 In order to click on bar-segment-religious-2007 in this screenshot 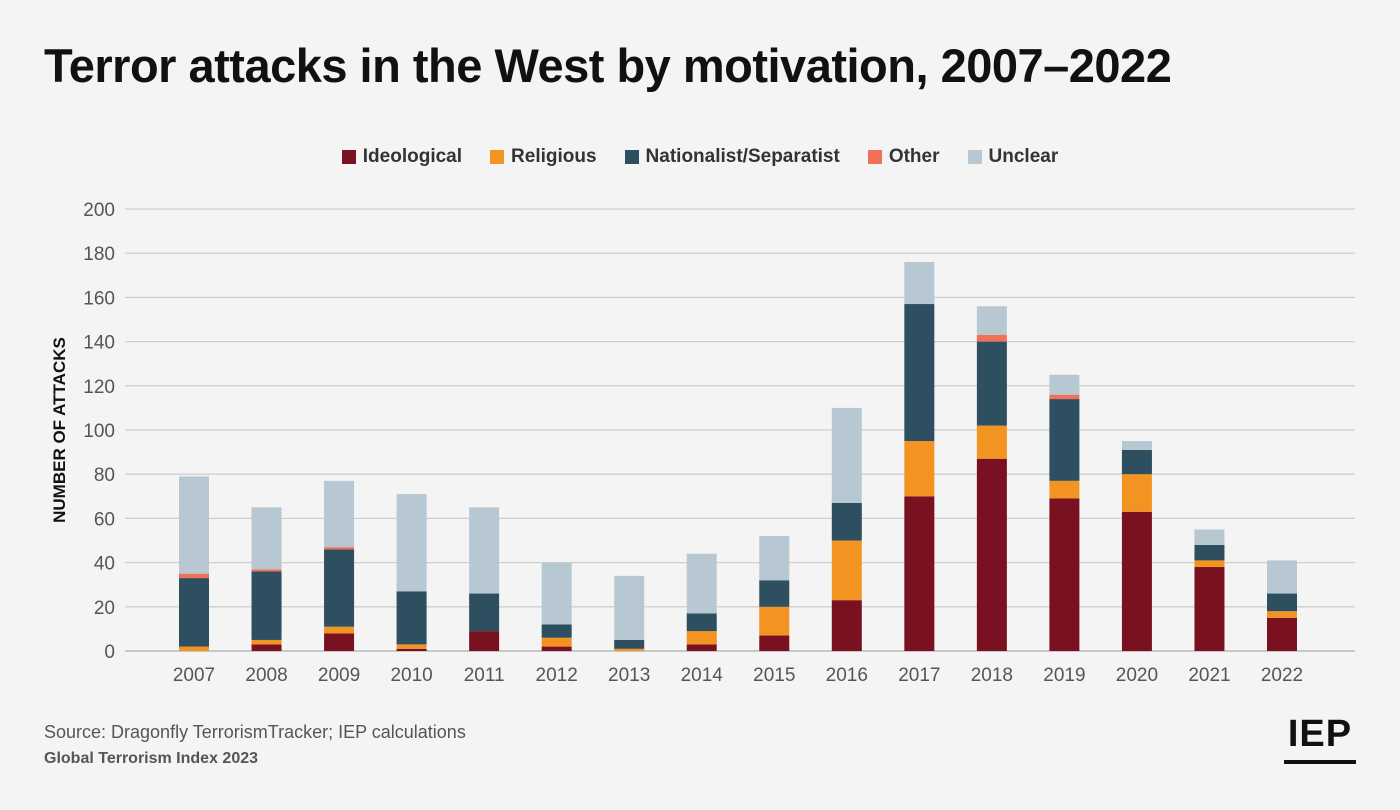, I will do `click(194, 648)`.